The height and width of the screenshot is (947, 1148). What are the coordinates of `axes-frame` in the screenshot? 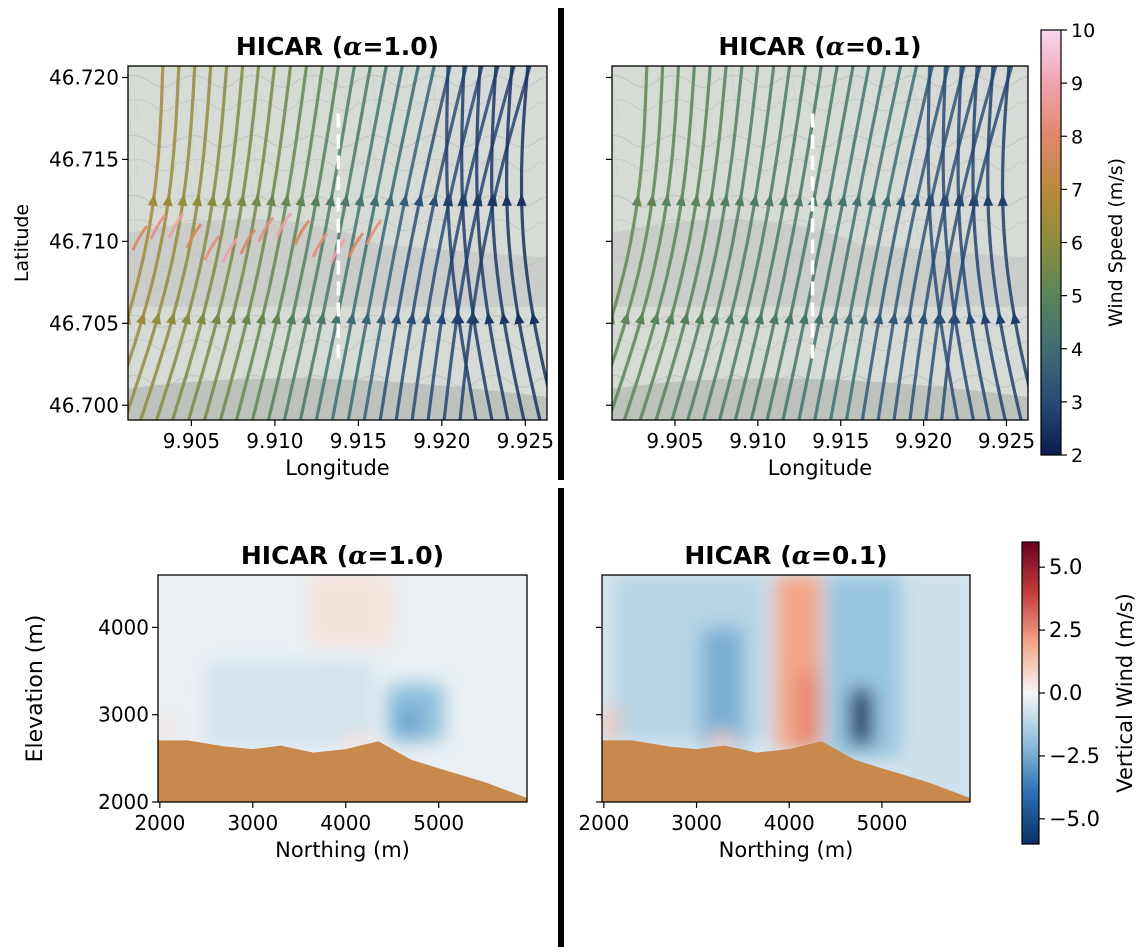 It's located at (820, 243).